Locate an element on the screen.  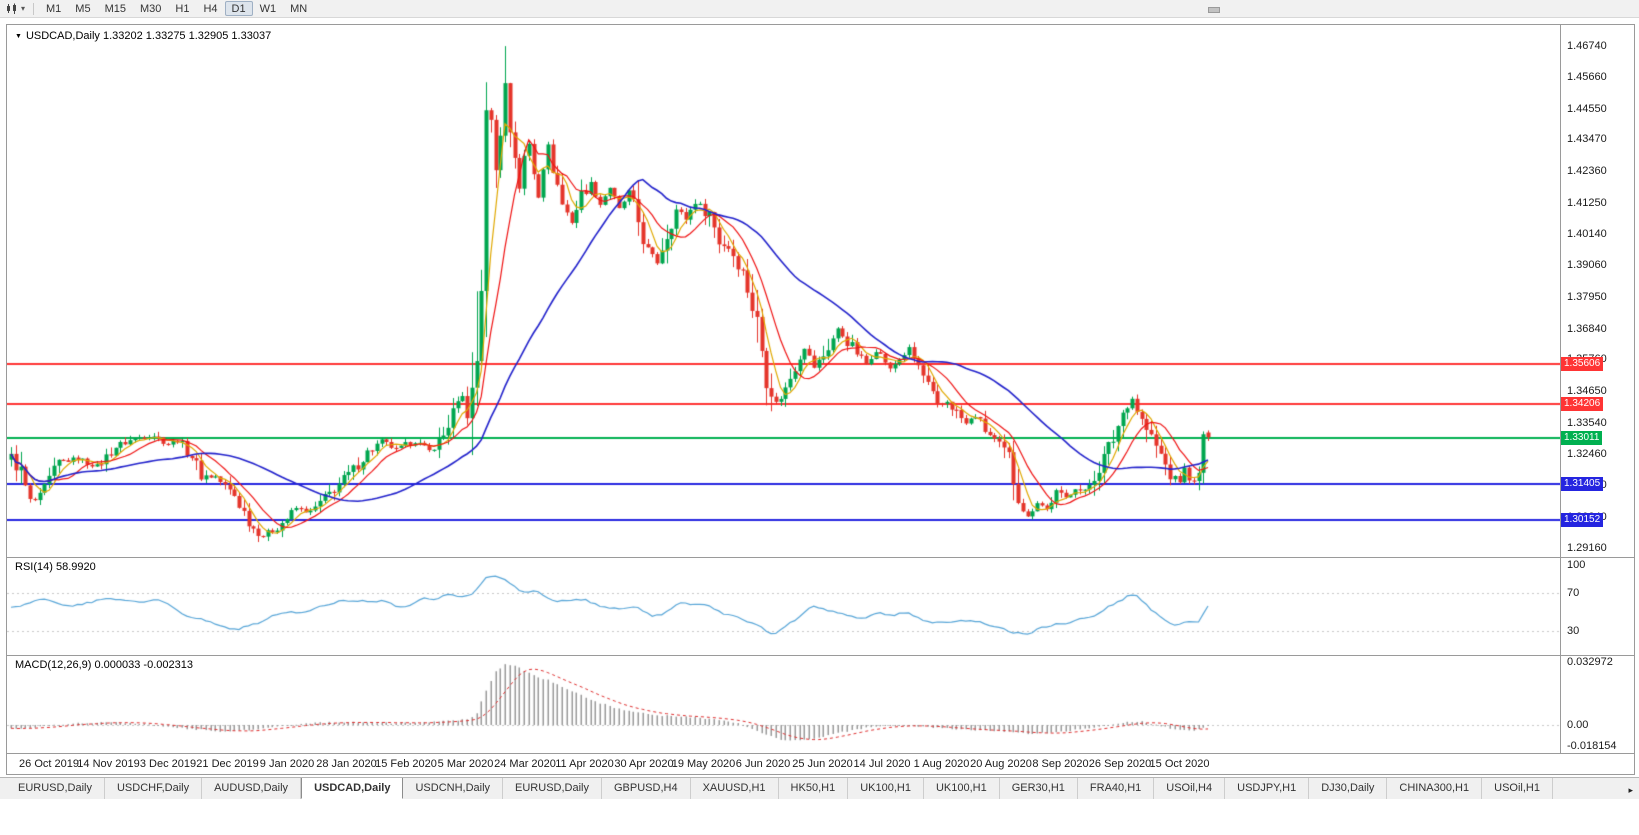
date-axis-label: 8 Sep 2020 is located at coordinates (1060, 764).